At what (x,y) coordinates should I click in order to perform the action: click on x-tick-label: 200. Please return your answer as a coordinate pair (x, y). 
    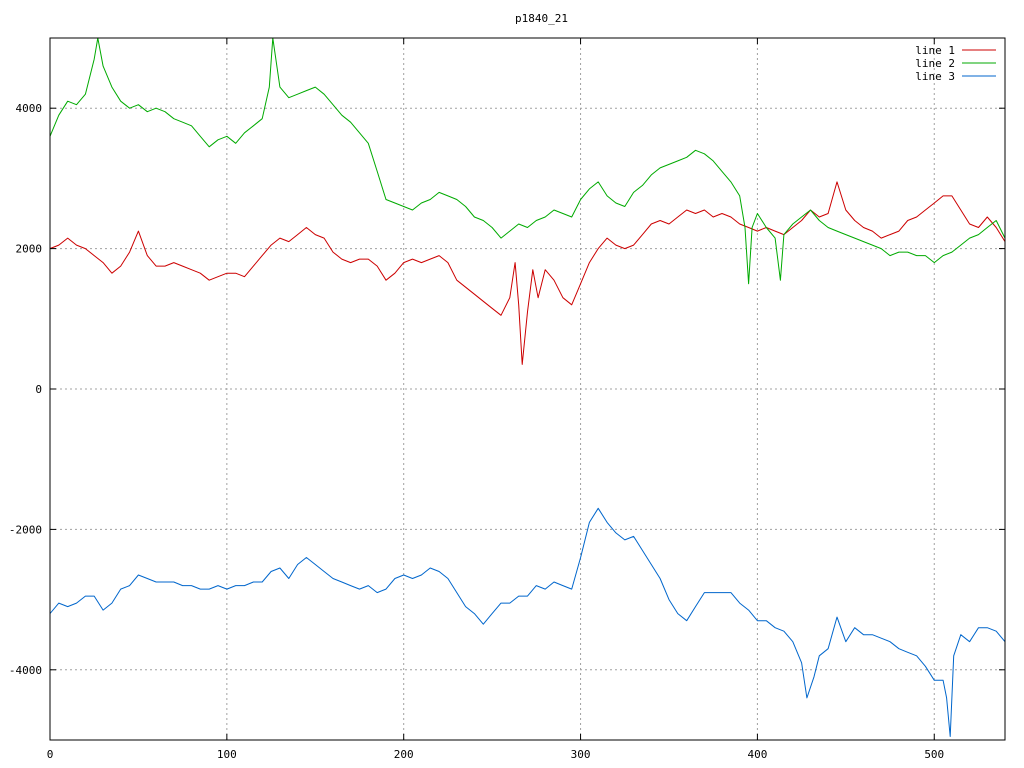
    Looking at the image, I should click on (404, 754).